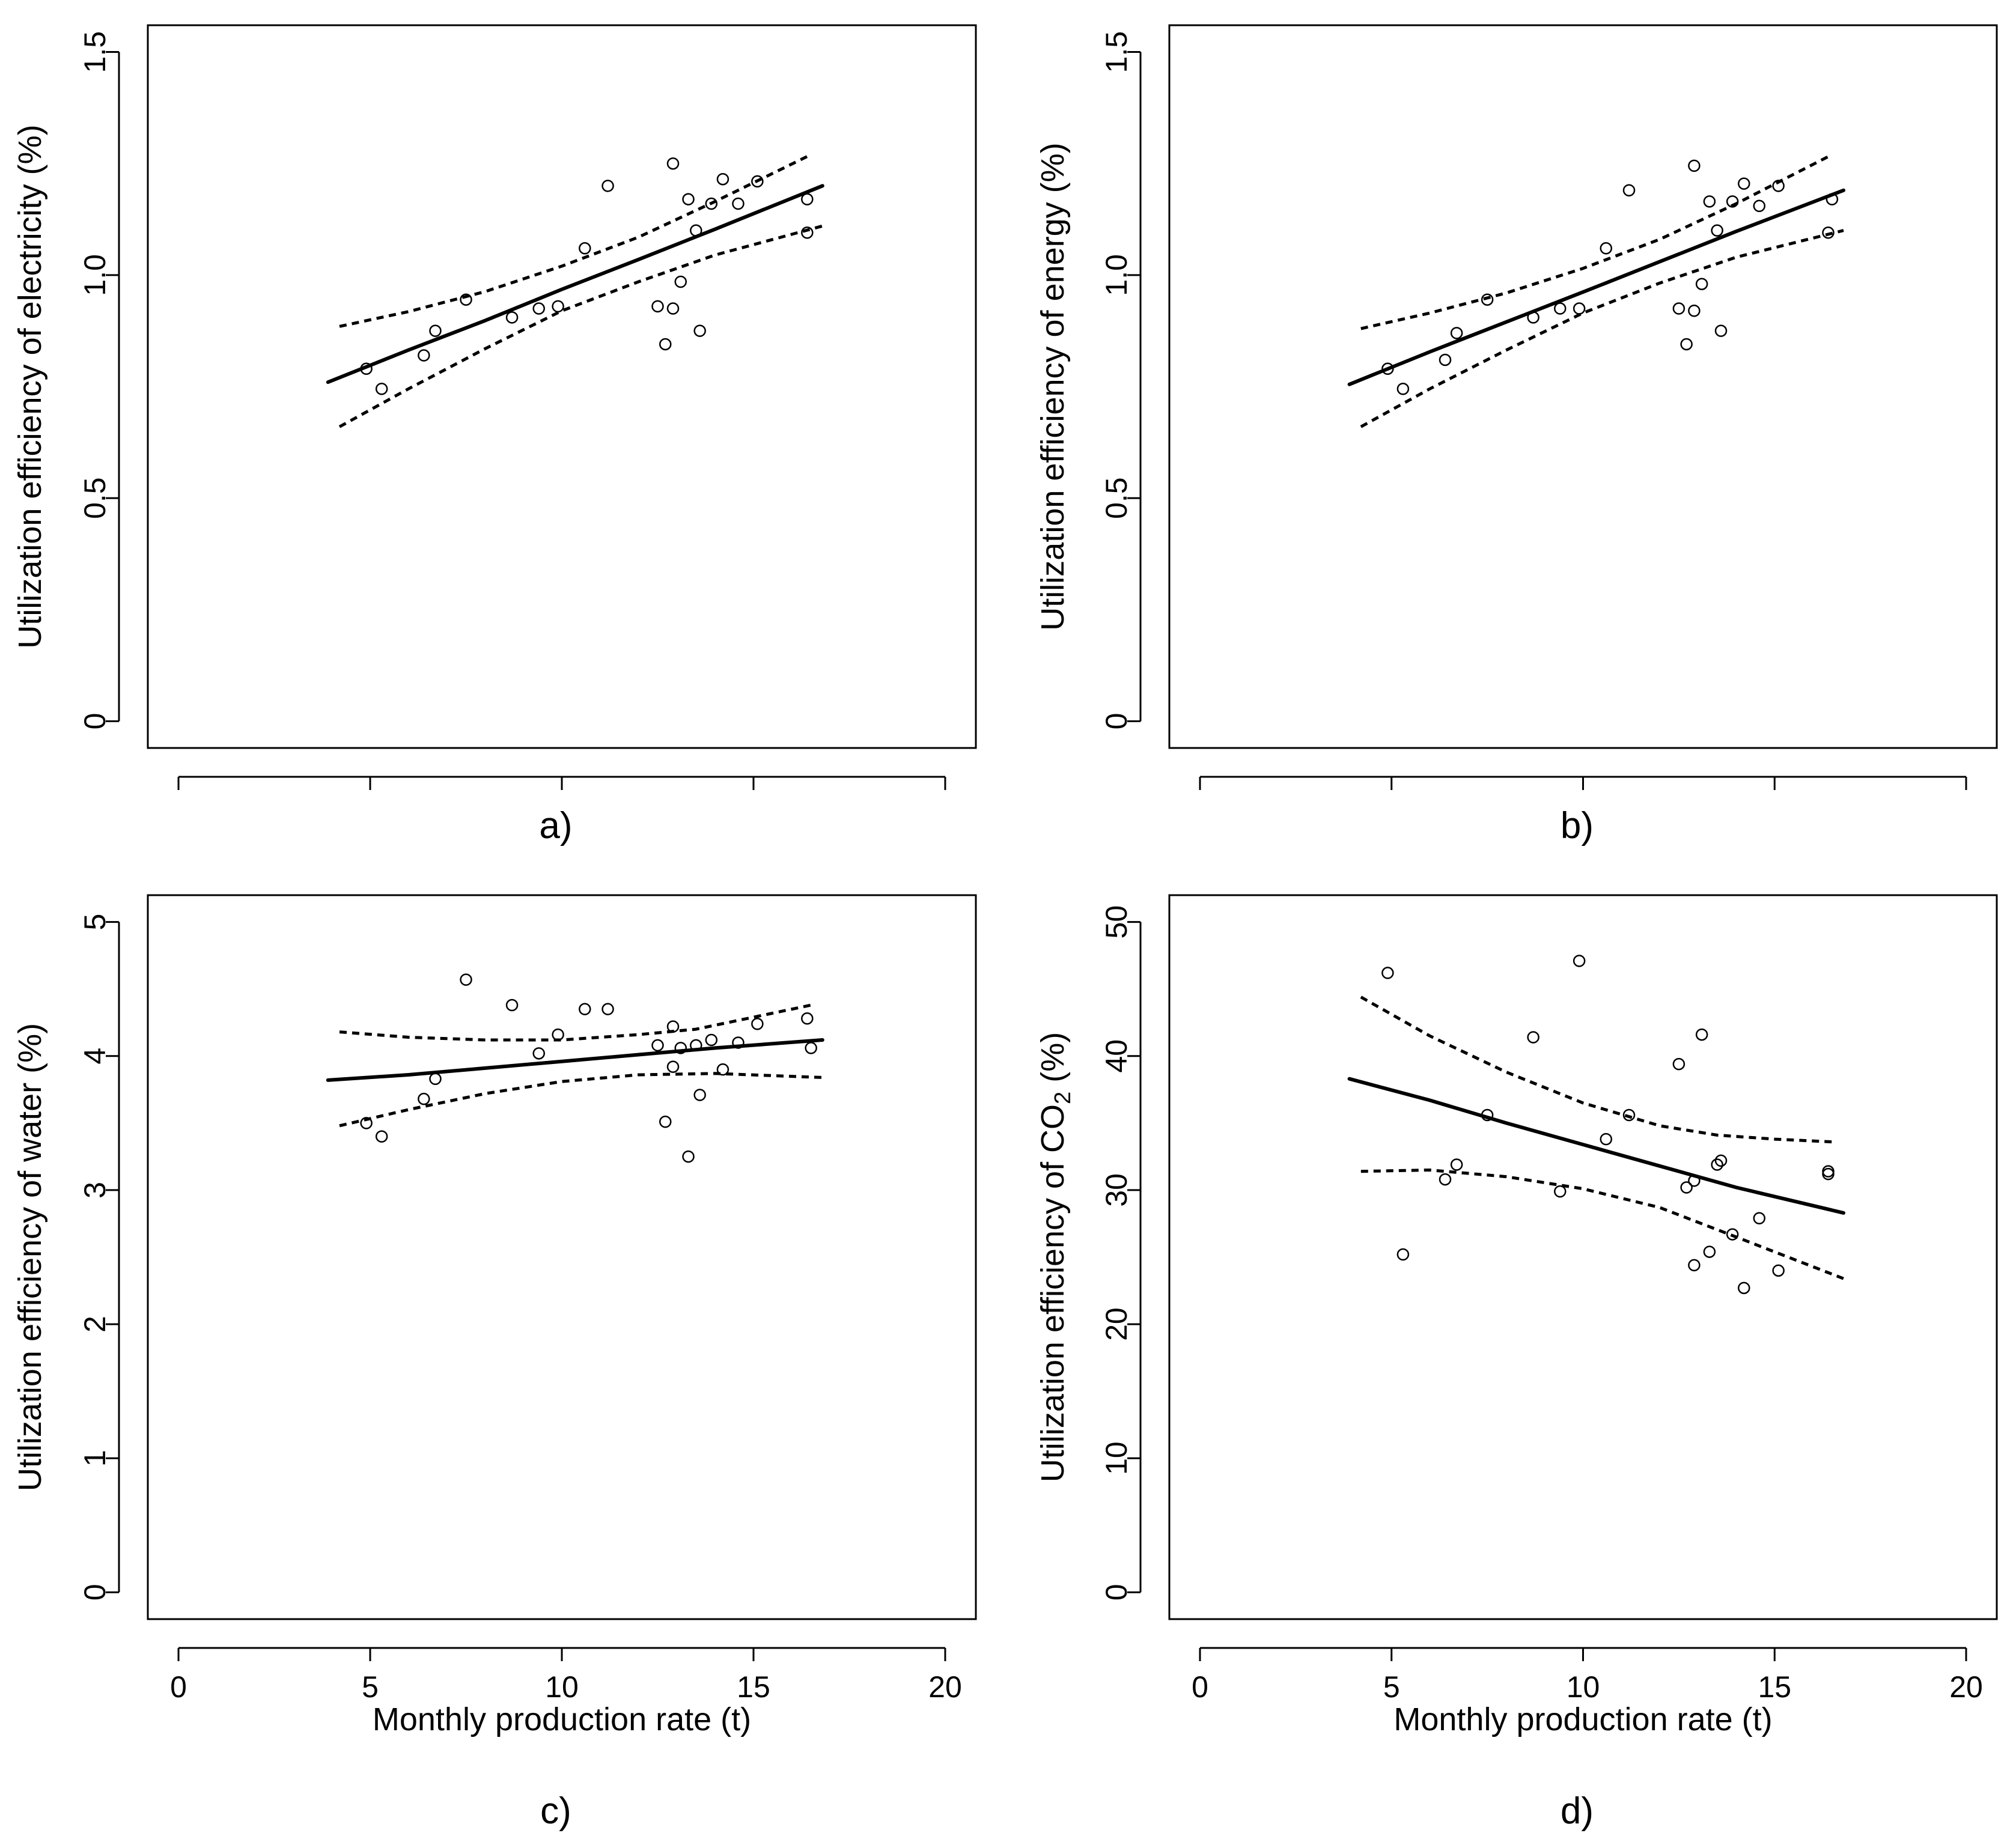  What do you see at coordinates (1116, 1190) in the screenshot?
I see `y-tick-label: 30` at bounding box center [1116, 1190].